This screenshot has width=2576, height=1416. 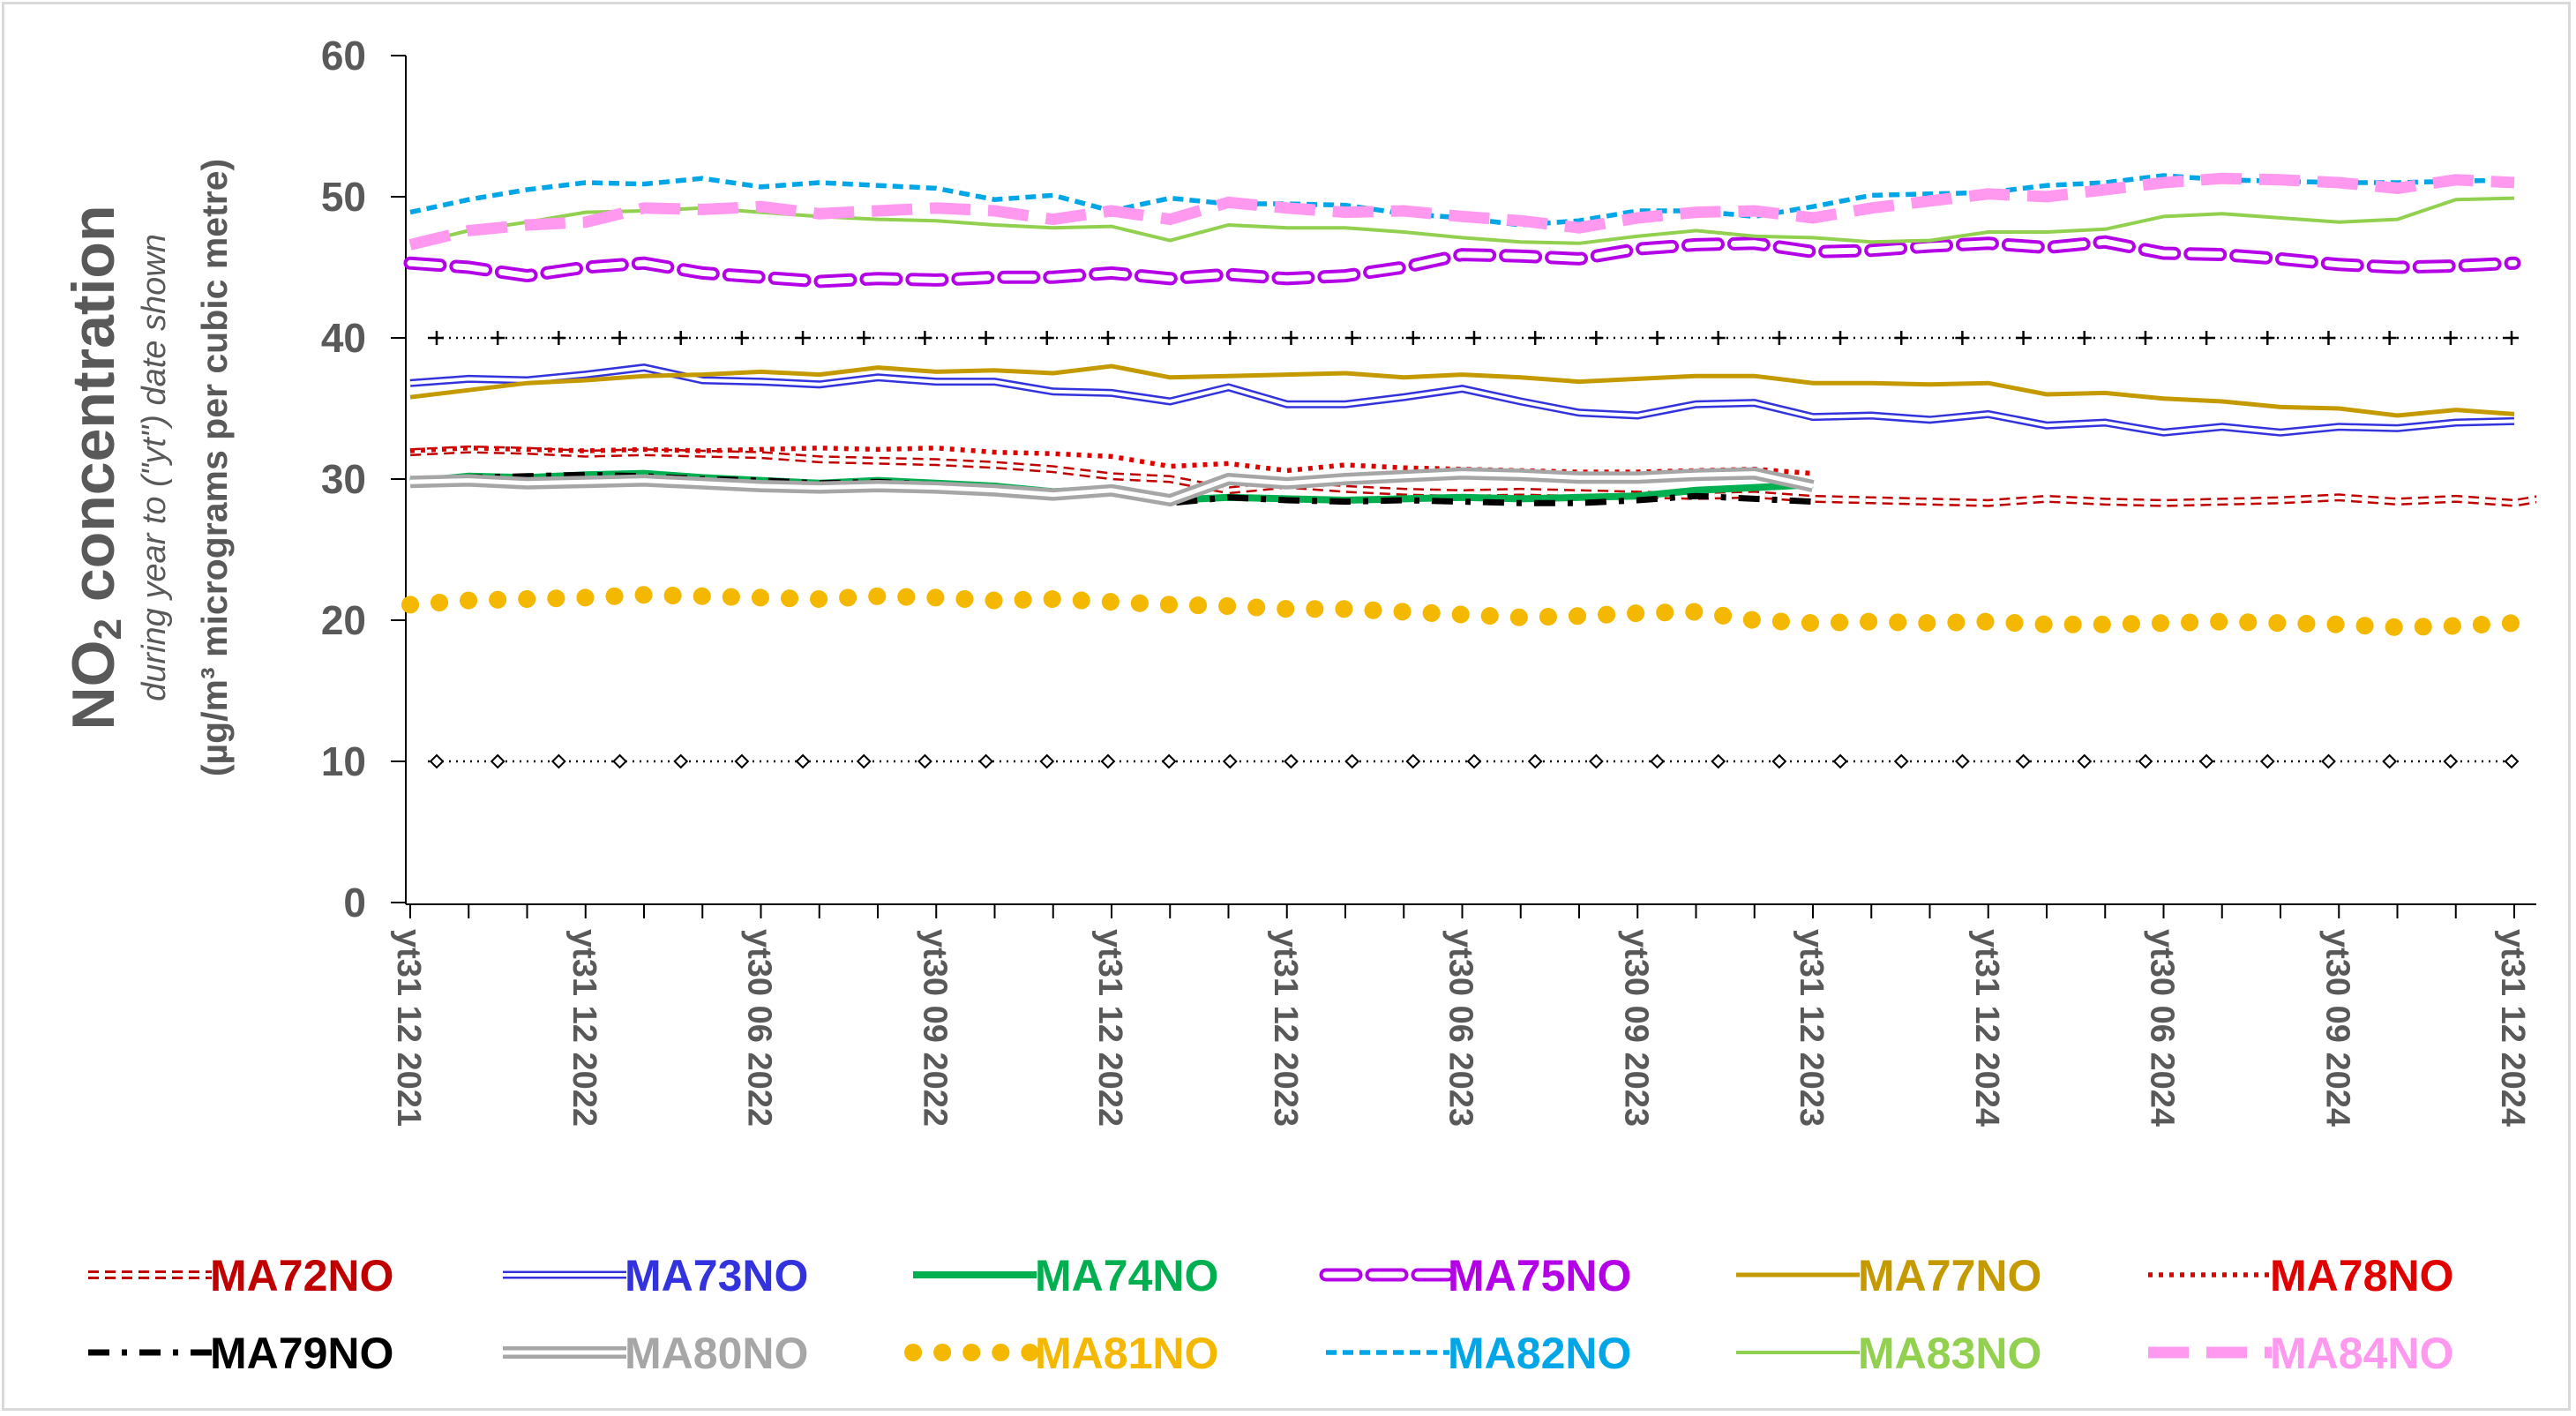 I want to click on legend-label: MA79NO, so click(x=302, y=1353).